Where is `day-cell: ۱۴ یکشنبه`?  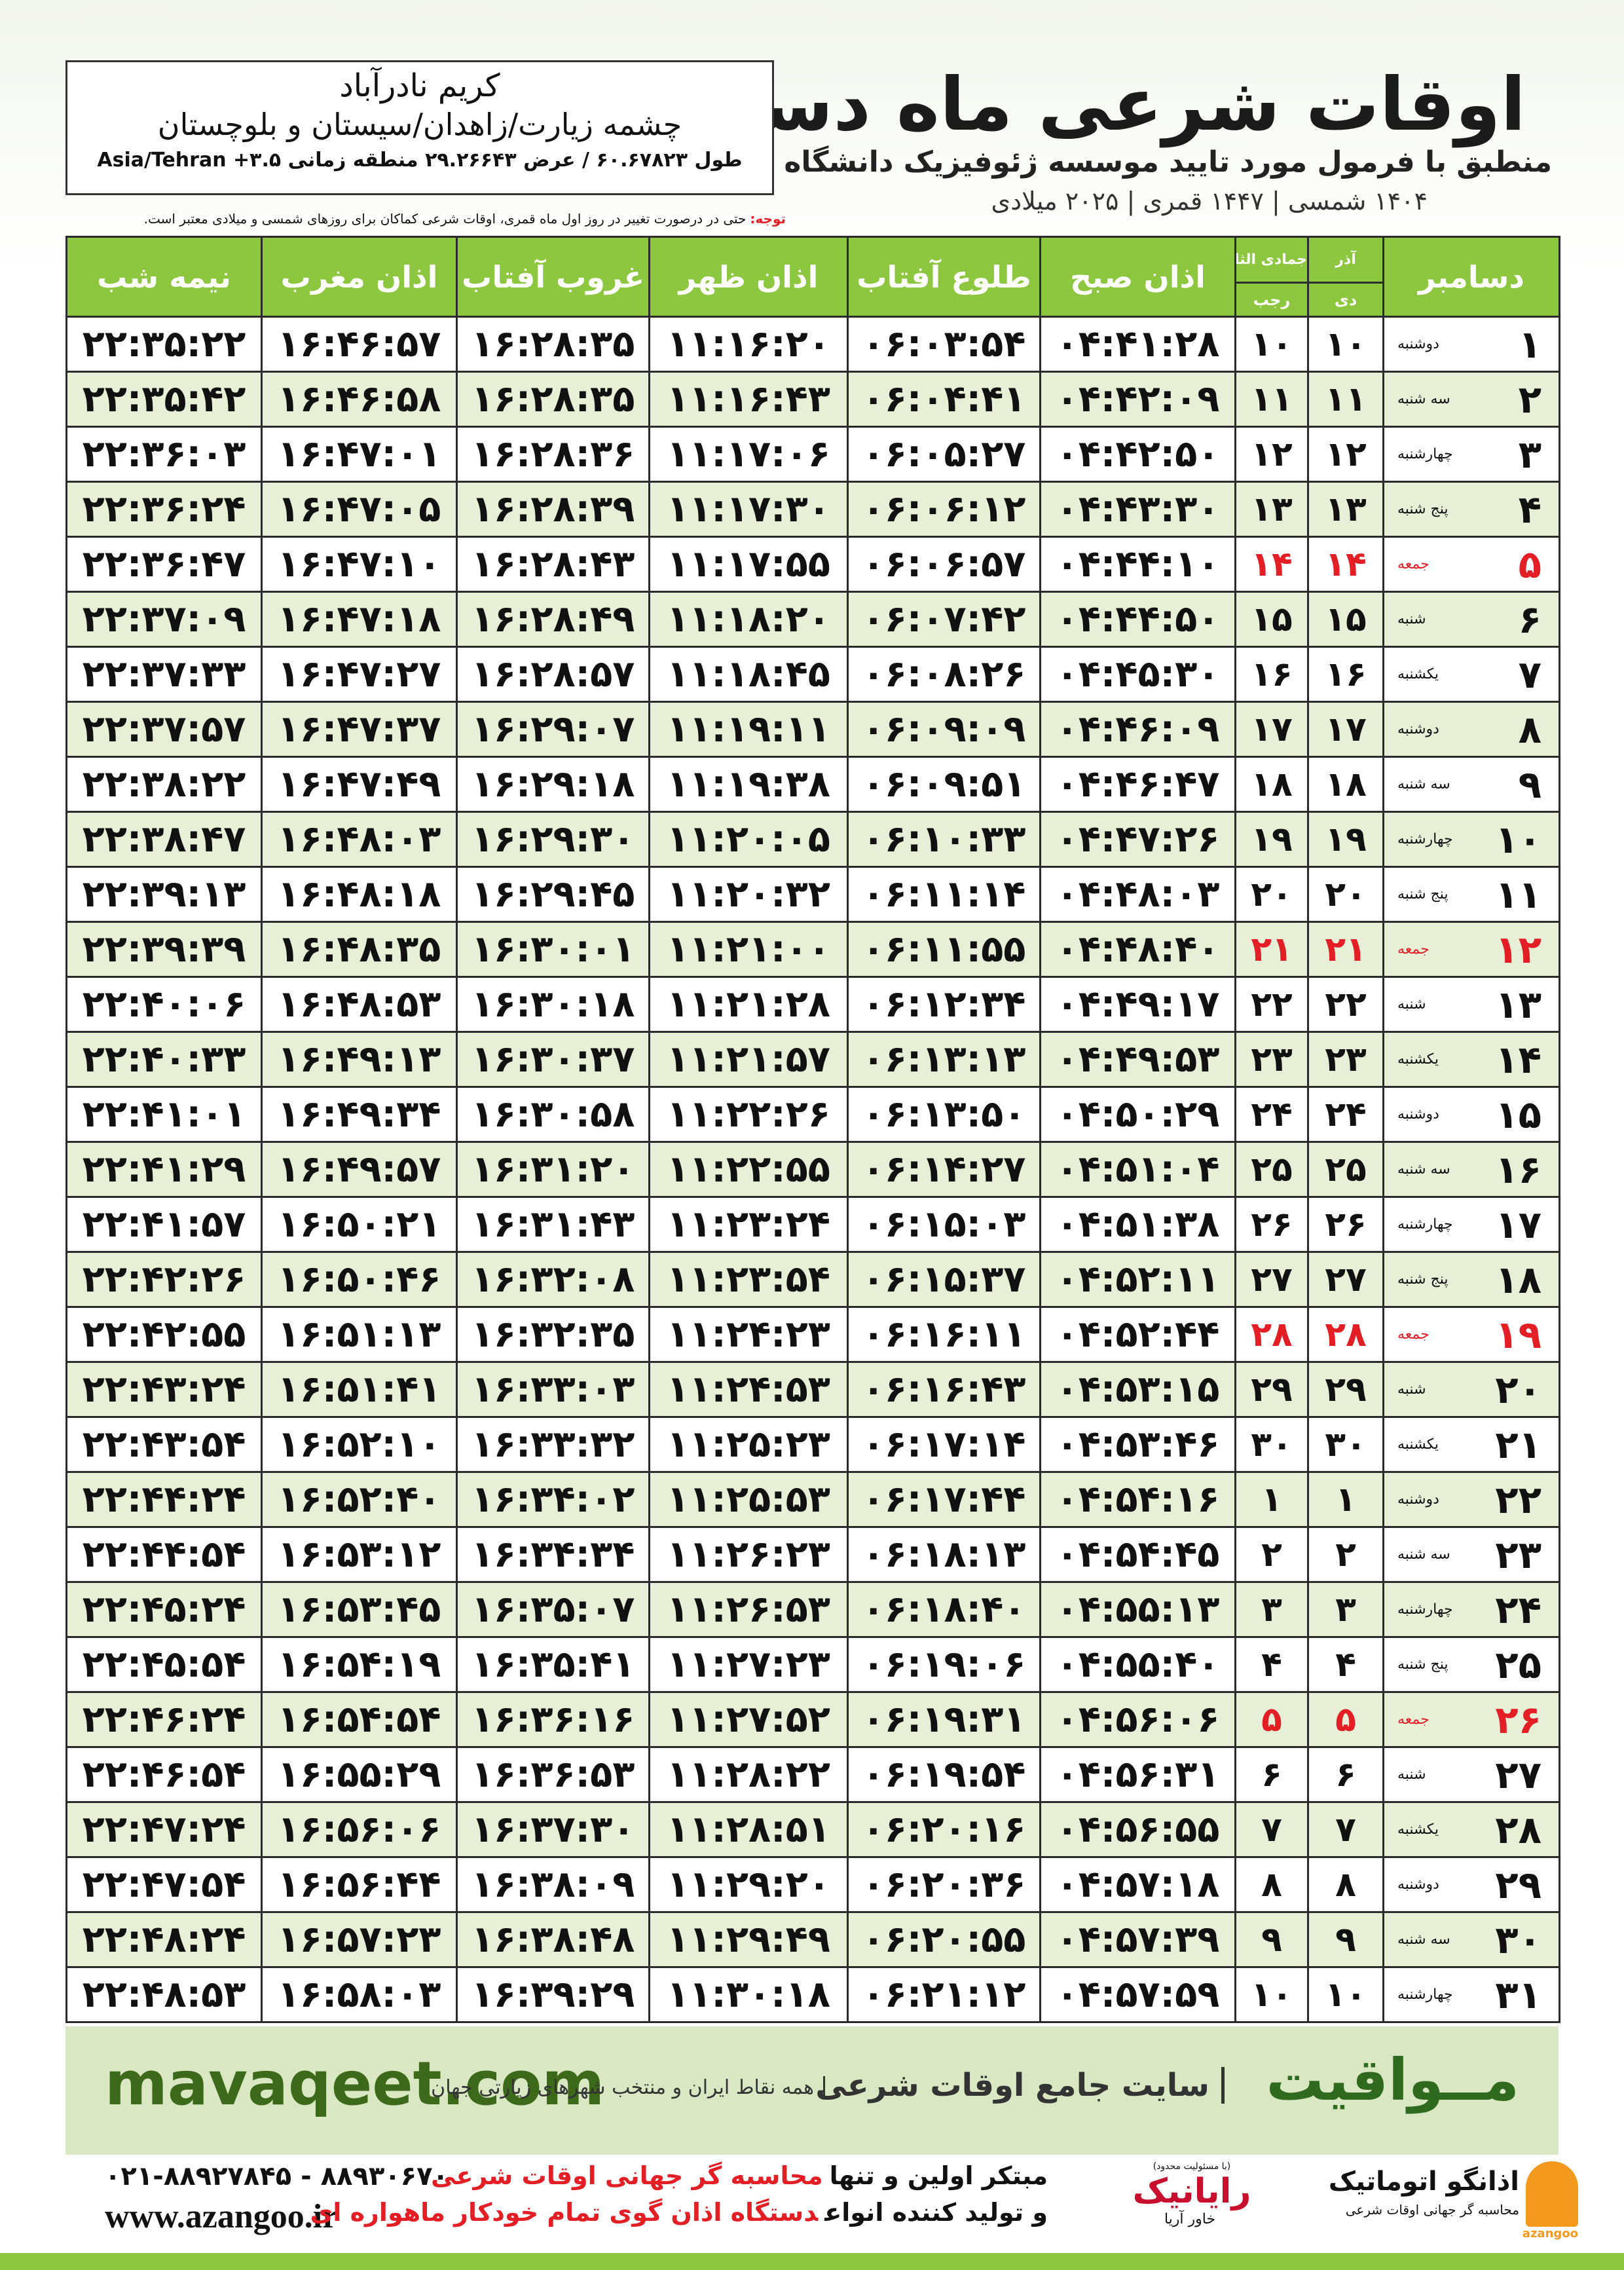 day-cell: ۱۴ یکشنبه is located at coordinates (1471, 1059).